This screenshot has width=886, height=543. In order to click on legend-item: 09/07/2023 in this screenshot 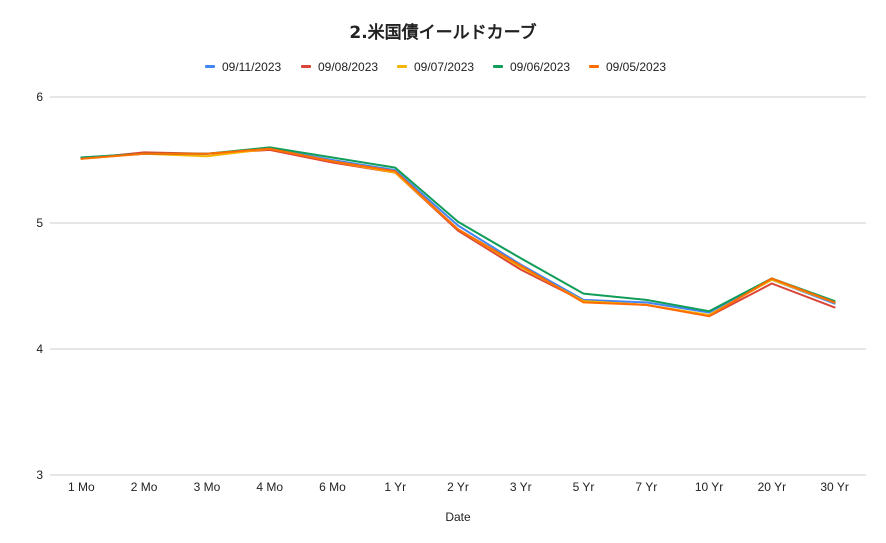, I will do `click(435, 67)`.